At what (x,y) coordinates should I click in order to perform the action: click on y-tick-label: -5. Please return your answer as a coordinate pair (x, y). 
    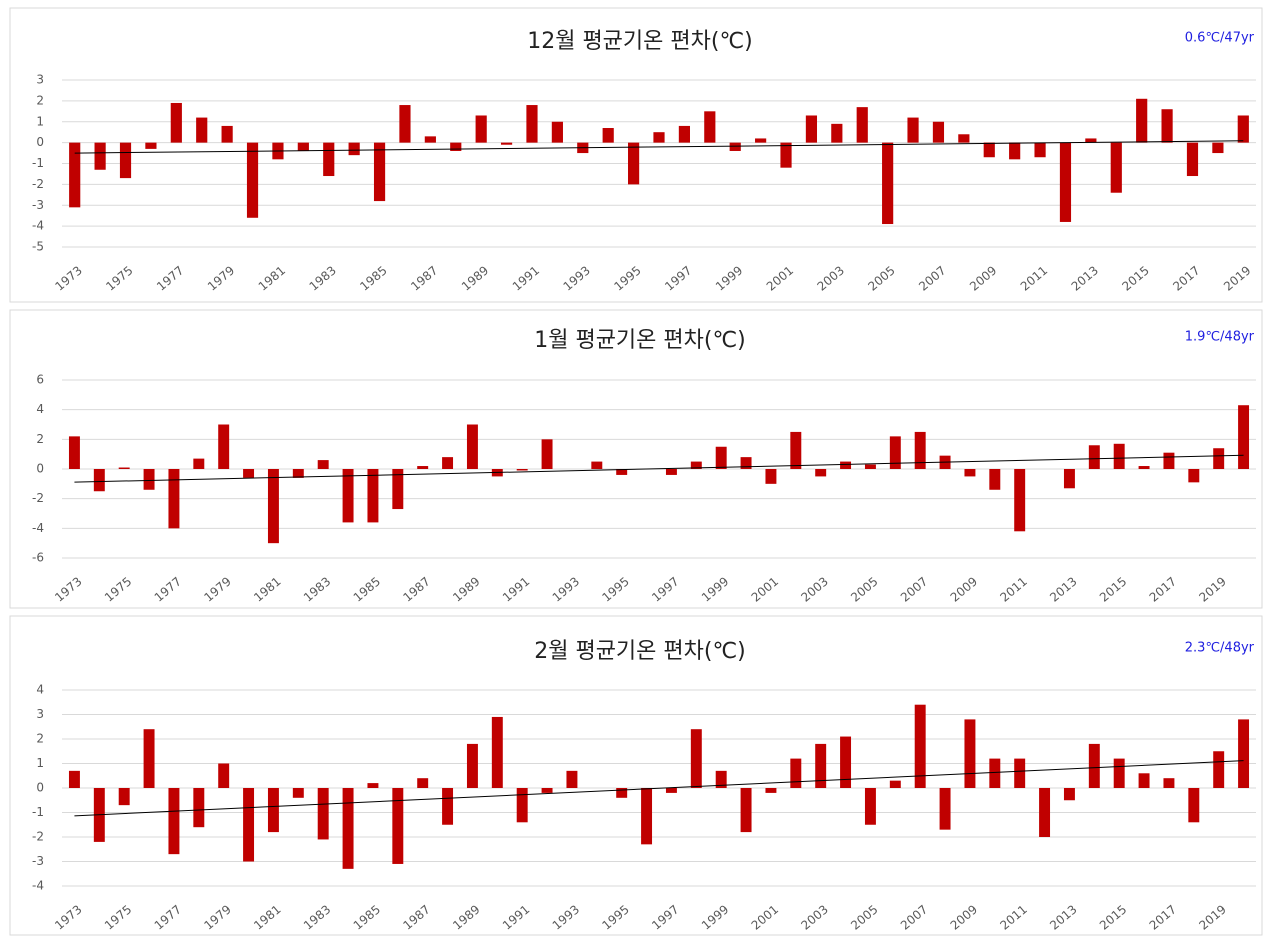
    Looking at the image, I should click on (38, 247).